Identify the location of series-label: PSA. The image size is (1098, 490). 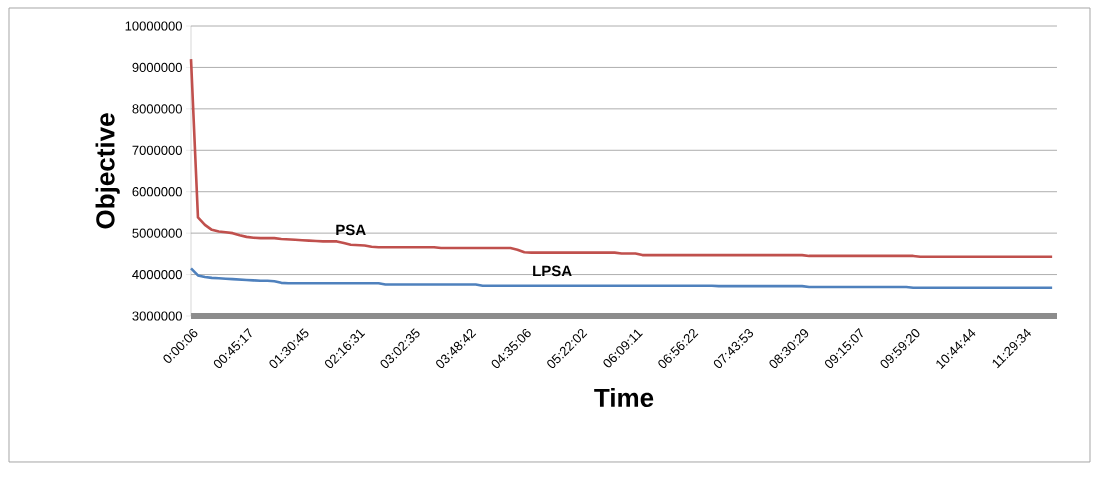
(351, 230).